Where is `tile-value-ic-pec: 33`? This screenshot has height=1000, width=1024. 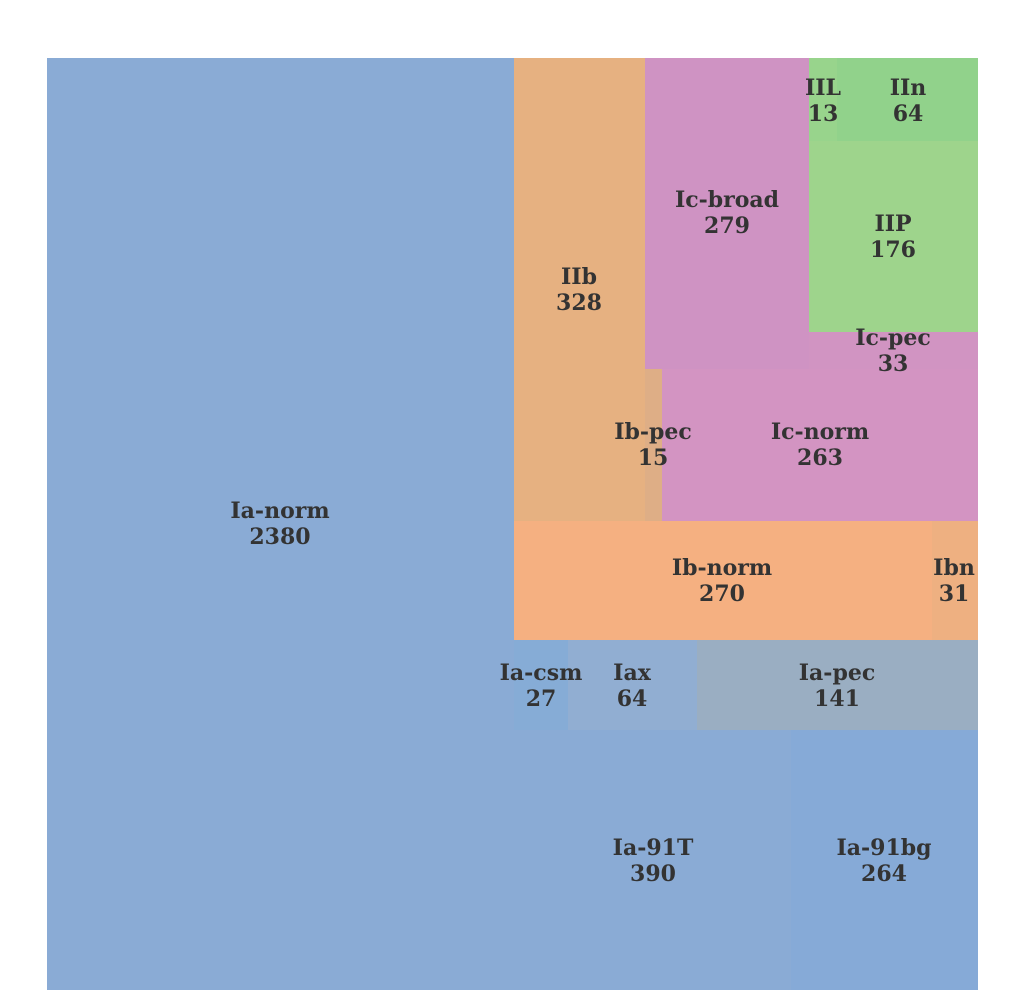 tile-value-ic-pec: 33 is located at coordinates (893, 364).